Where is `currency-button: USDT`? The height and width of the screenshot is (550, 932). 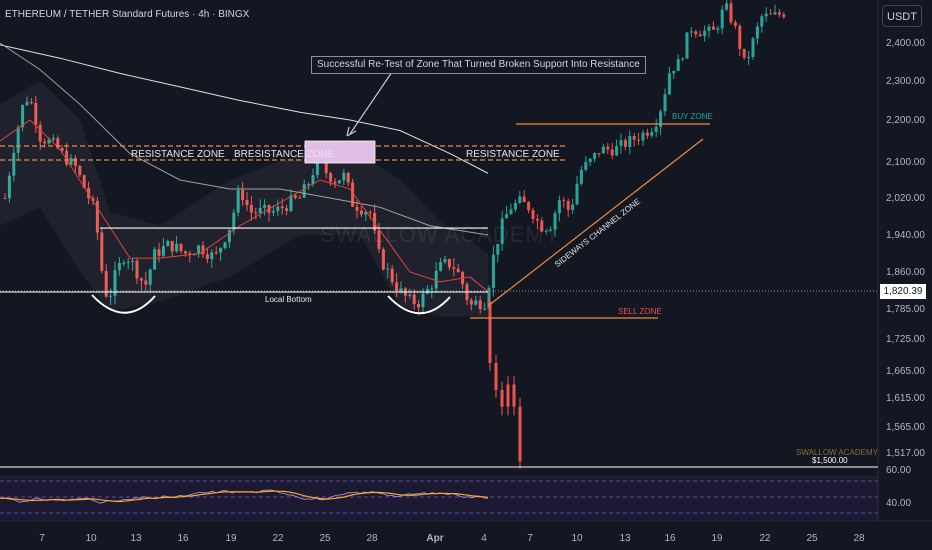
currency-button: USDT is located at coordinates (902, 16).